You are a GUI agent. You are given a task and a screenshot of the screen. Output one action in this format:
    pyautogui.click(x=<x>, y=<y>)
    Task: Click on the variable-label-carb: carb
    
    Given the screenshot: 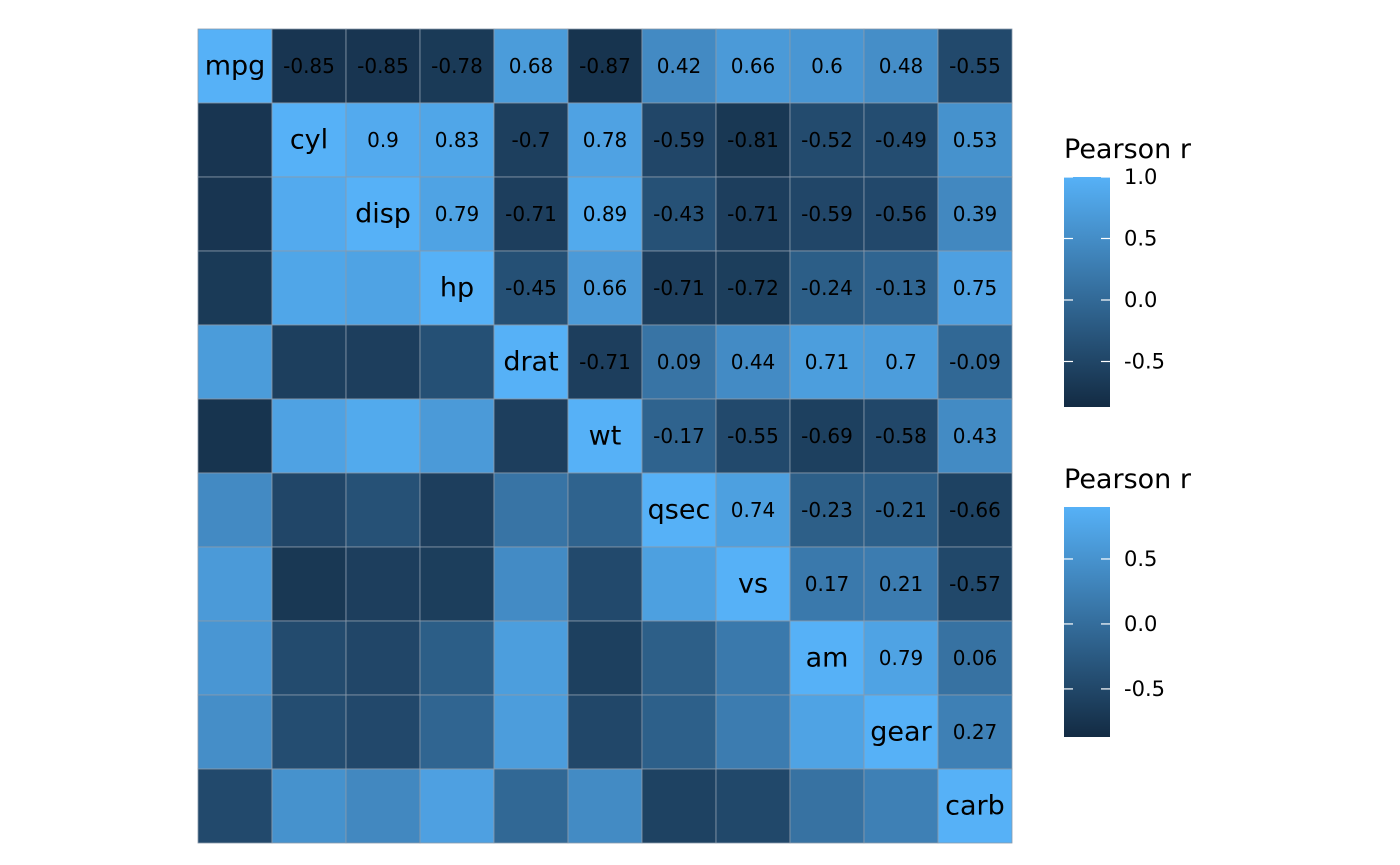 What is the action you would take?
    pyautogui.click(x=975, y=806)
    